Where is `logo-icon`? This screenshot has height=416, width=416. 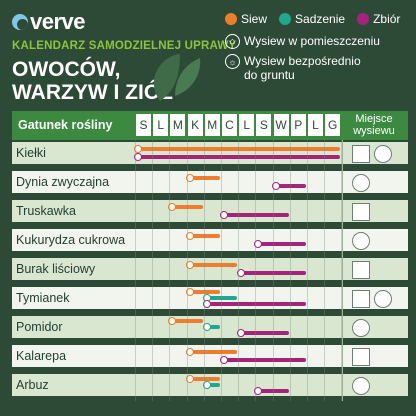 logo-icon is located at coordinates (20, 22).